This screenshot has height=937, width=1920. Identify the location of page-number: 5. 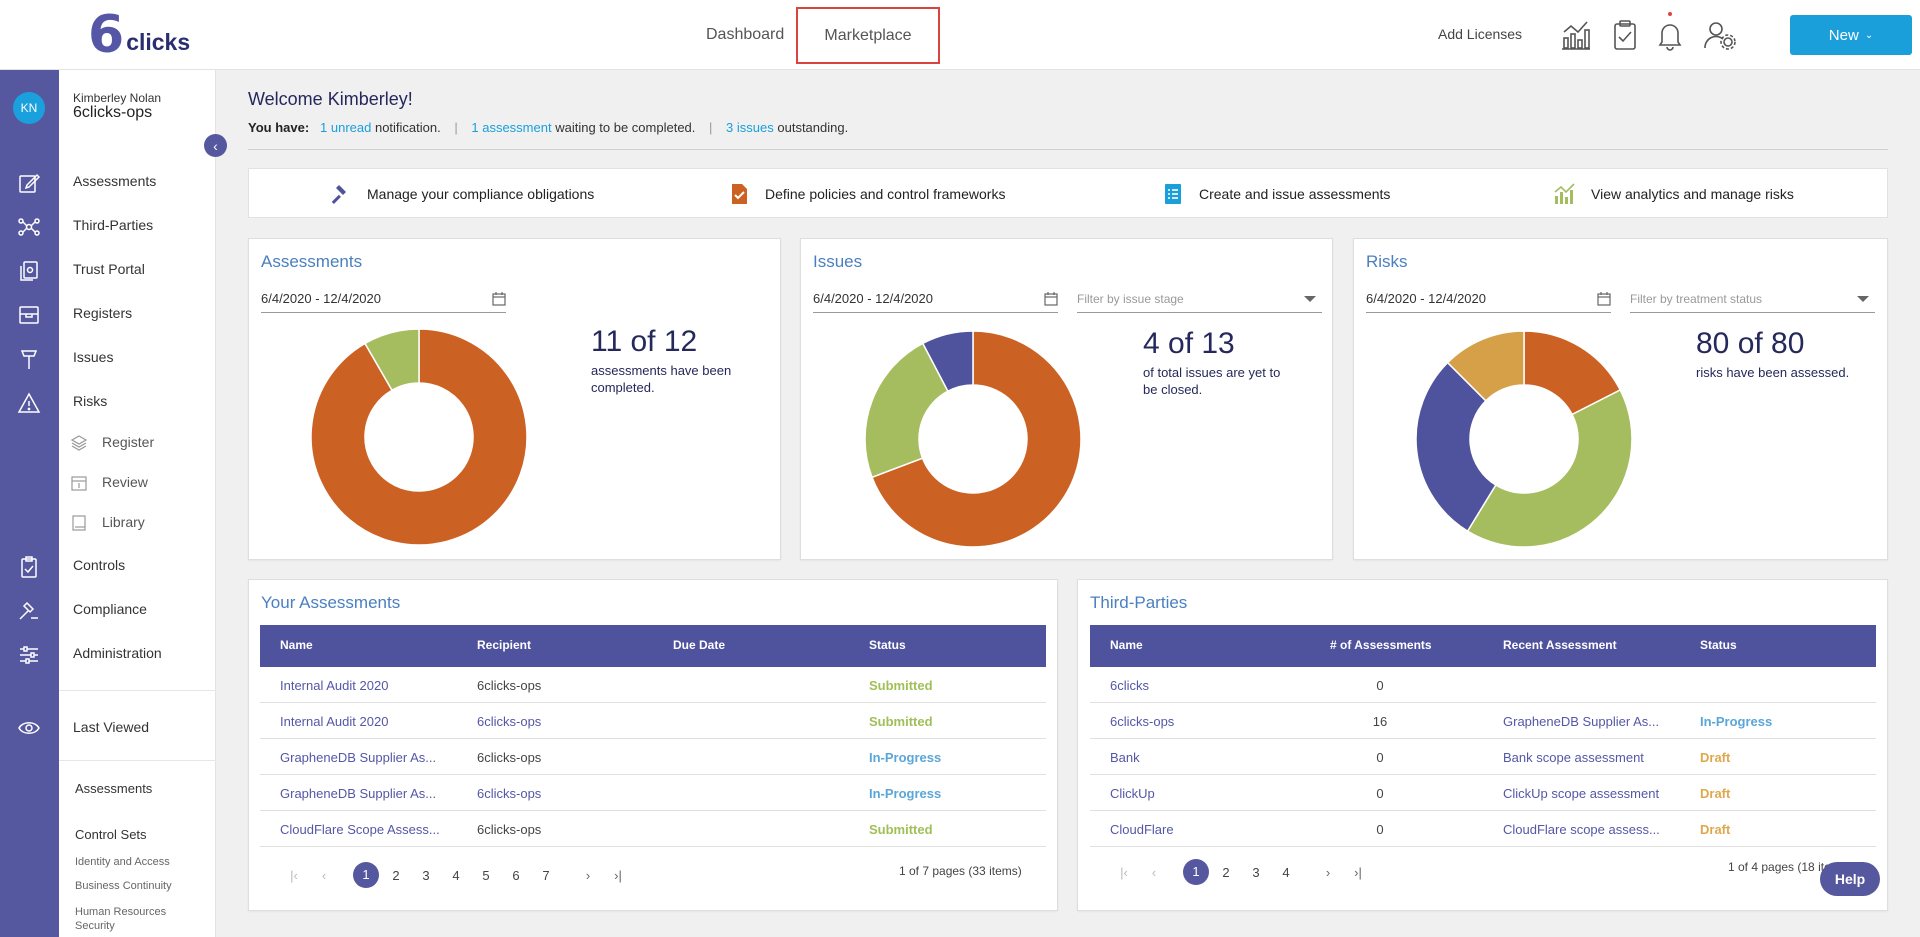
(486, 875).